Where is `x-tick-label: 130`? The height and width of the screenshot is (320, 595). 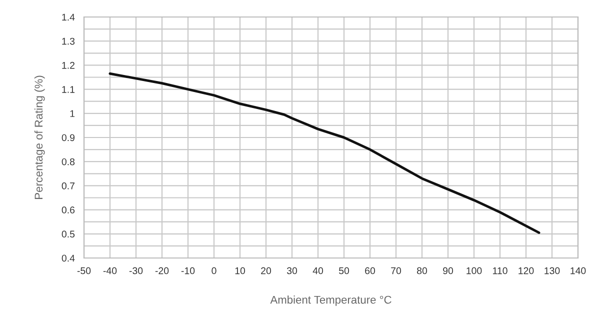
x-tick-label: 130 is located at coordinates (552, 270).